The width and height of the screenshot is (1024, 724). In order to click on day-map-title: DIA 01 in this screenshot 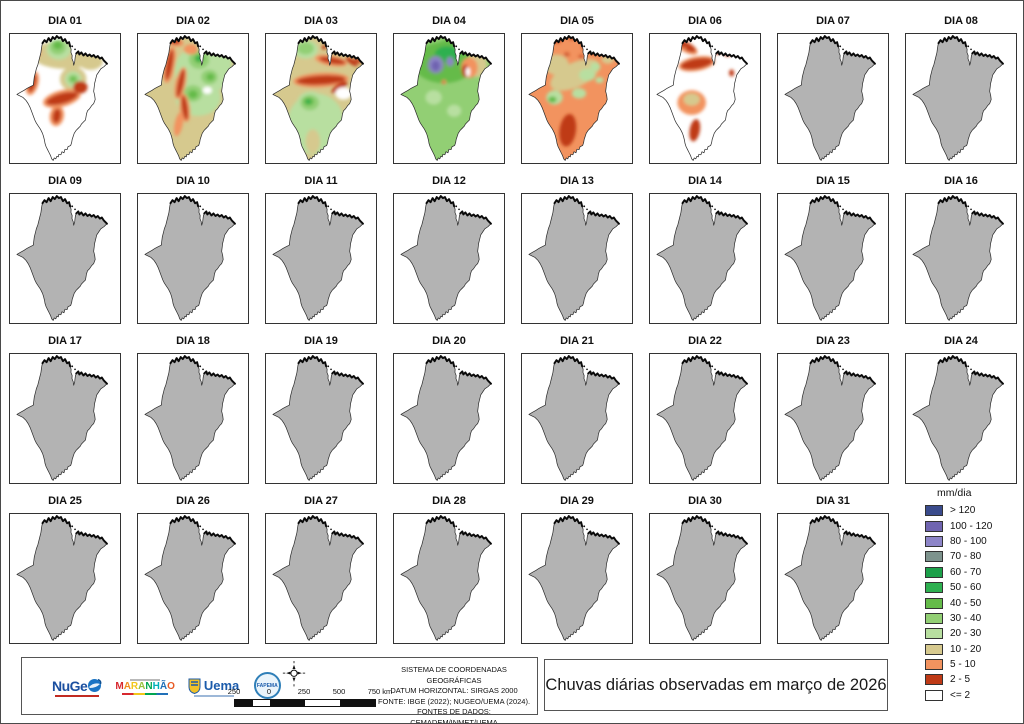, I will do `click(65, 21)`.